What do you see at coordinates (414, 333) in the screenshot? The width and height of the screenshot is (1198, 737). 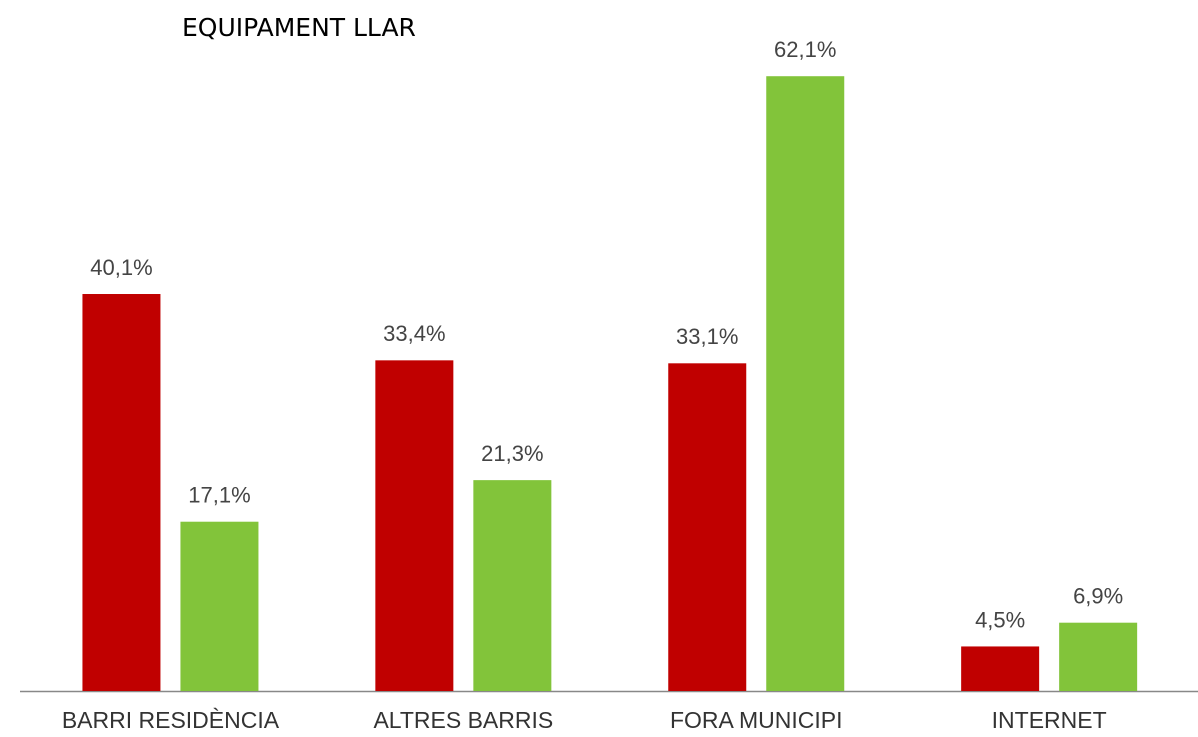 I see `value-label: 33,4%` at bounding box center [414, 333].